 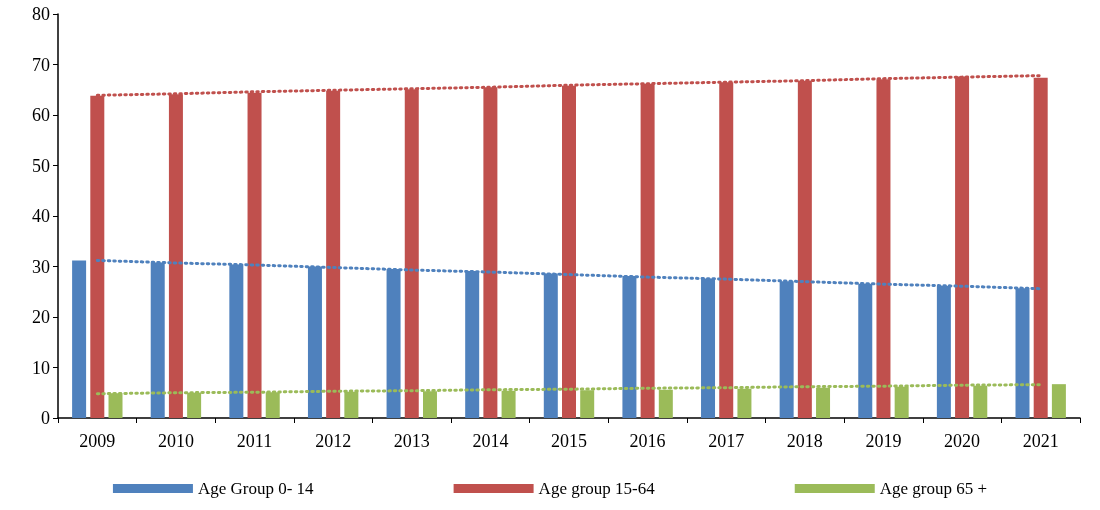 I want to click on legend-label: Age Group 0- 14, so click(x=256, y=488).